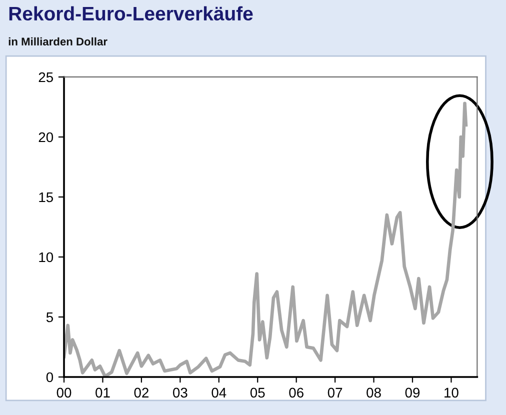  Describe the element at coordinates (373, 393) in the screenshot. I see `x-tick-label: 08` at that location.